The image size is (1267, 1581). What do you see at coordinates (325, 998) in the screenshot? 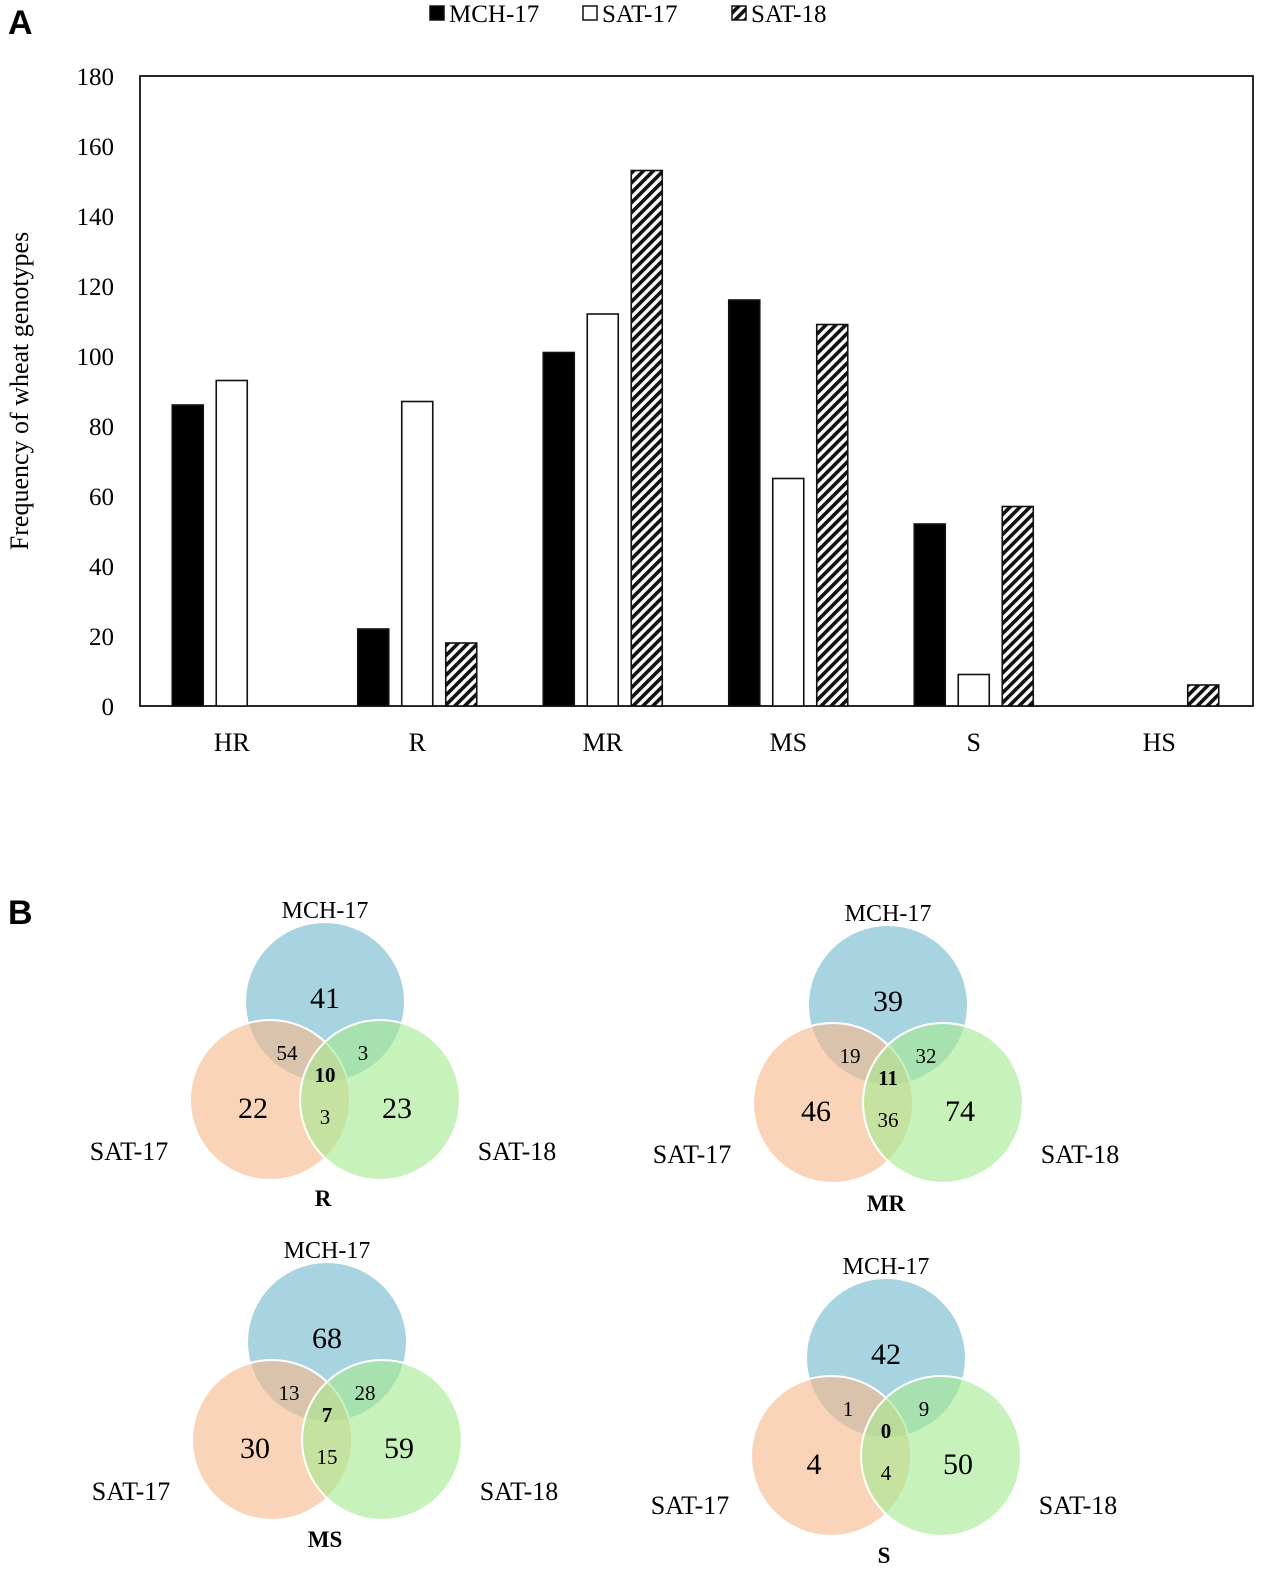
I see `venn-region-mch-only: 41` at bounding box center [325, 998].